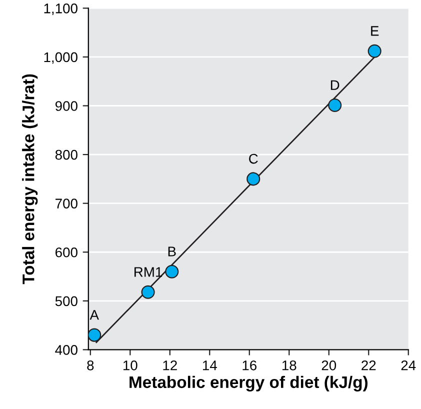 The image size is (421, 409). Describe the element at coordinates (67, 203) in the screenshot. I see `y-tick-label: 700` at that location.